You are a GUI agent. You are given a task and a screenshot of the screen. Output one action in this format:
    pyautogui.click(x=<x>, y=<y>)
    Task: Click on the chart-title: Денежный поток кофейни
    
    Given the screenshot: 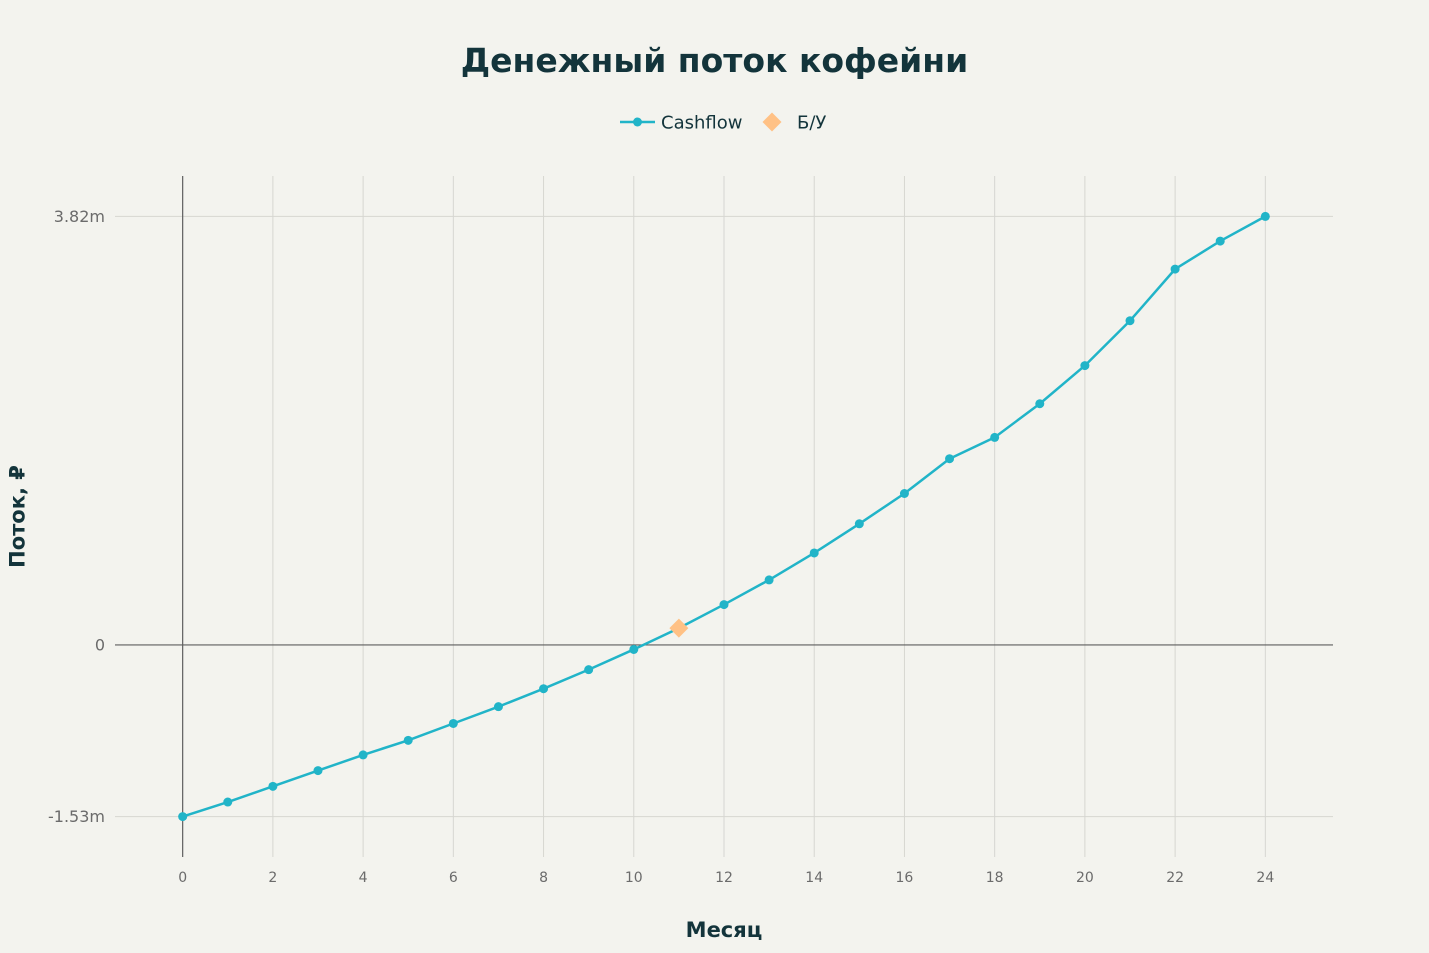 What is the action you would take?
    pyautogui.click(x=714, y=60)
    